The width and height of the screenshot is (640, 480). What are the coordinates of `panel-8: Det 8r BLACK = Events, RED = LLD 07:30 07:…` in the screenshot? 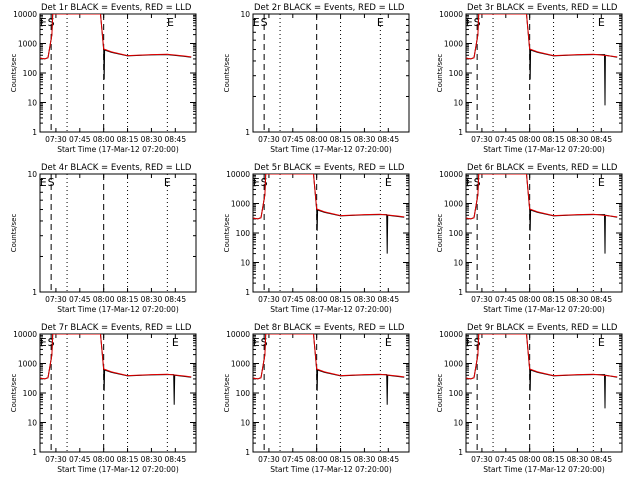 It's located at (316, 398).